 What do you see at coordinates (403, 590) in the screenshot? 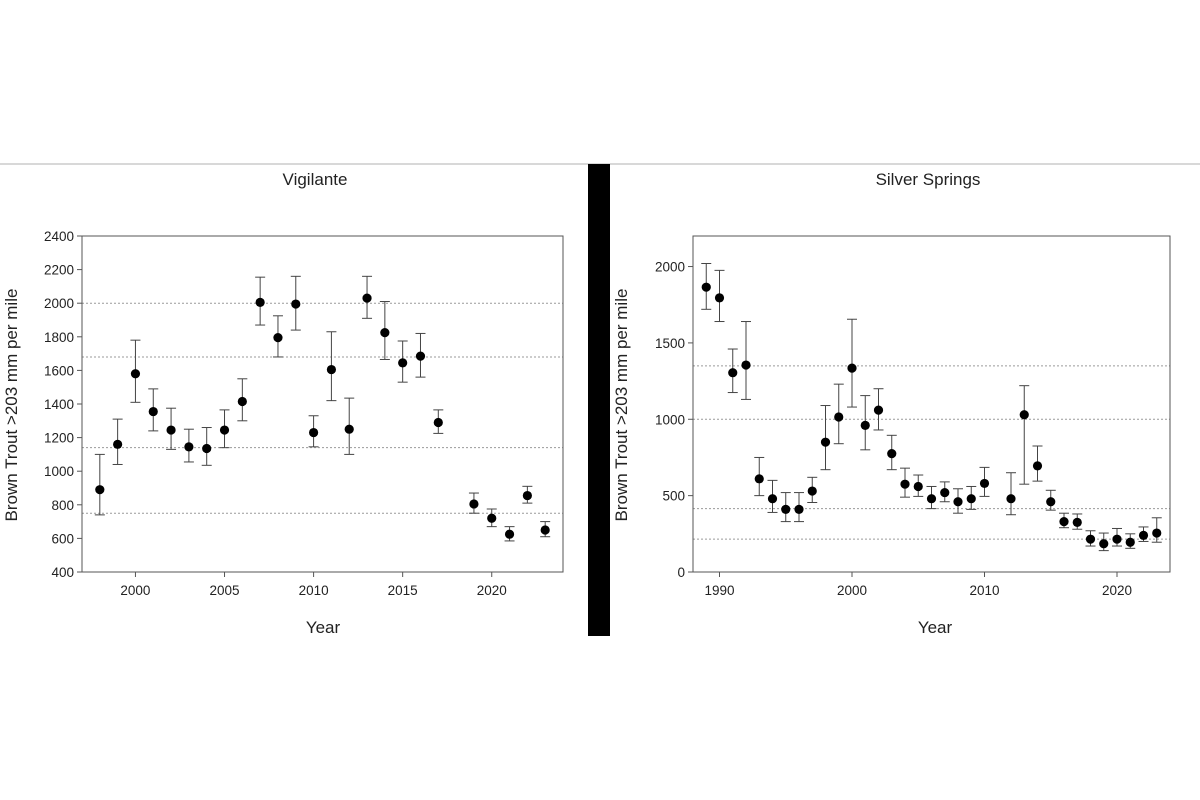
I see `x-tick-label: 2015` at bounding box center [403, 590].